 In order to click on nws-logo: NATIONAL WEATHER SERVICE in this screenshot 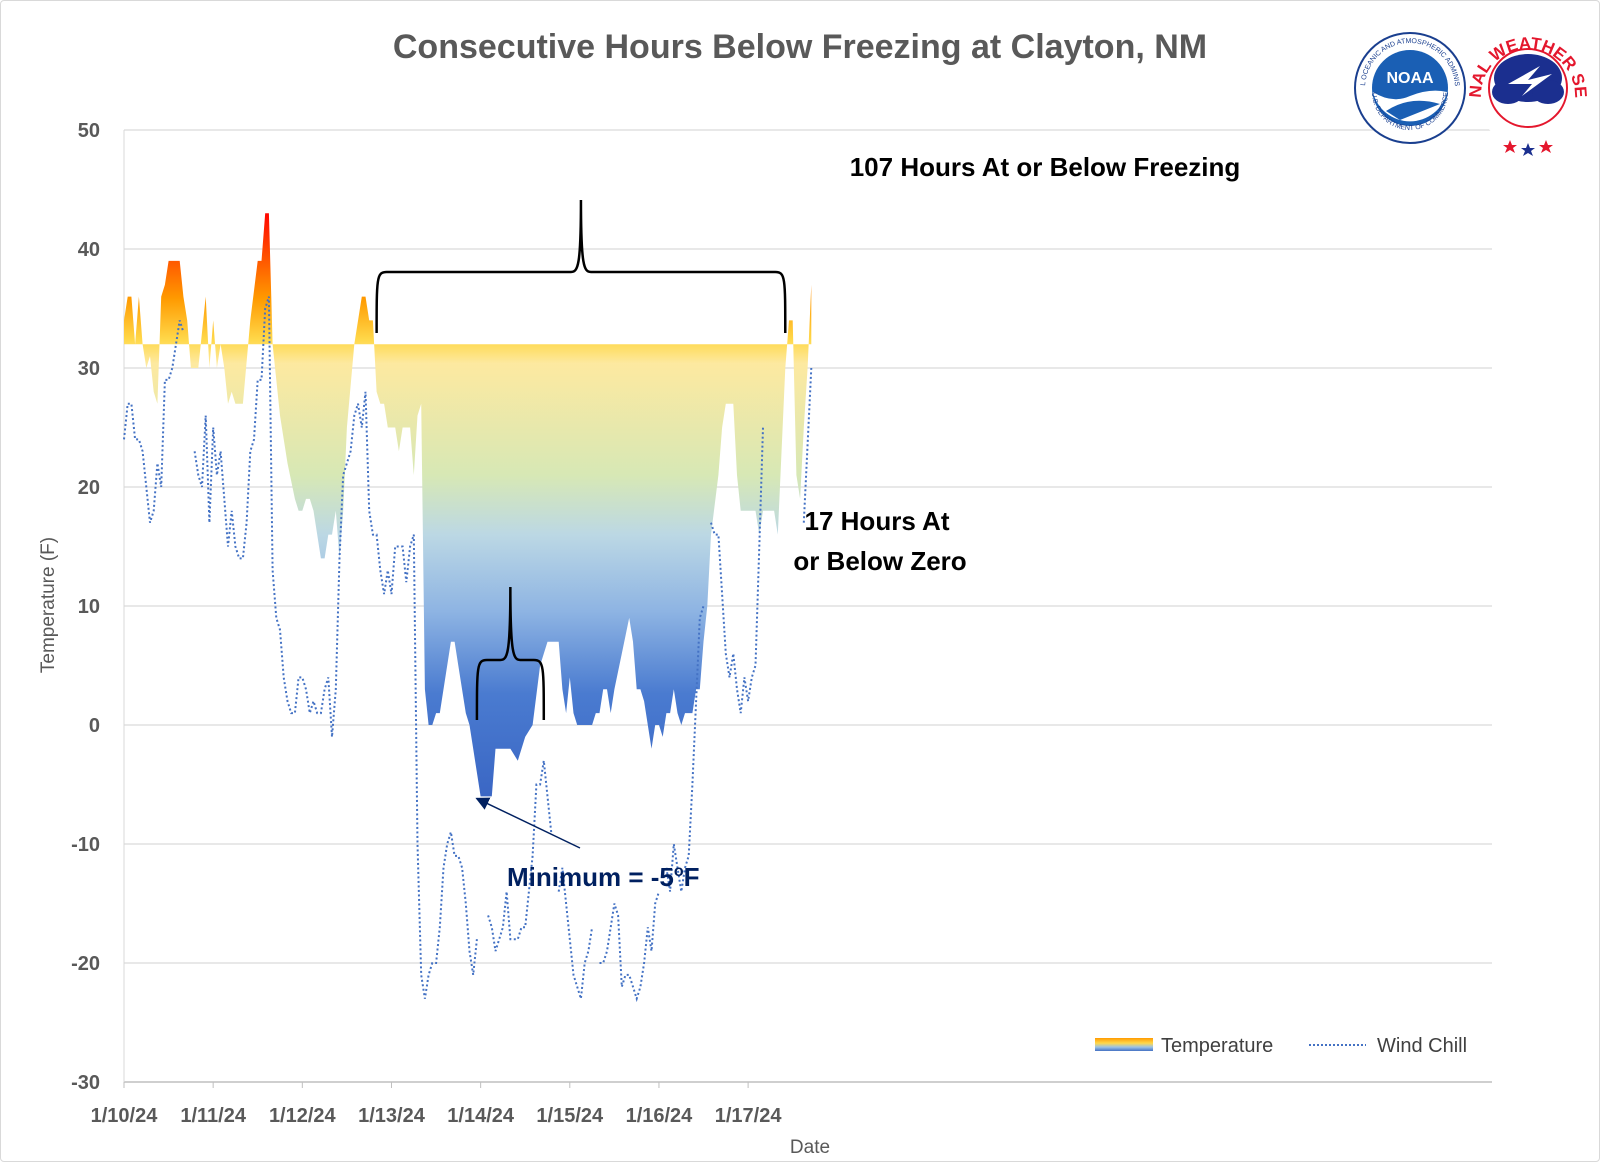, I will do `click(795, 78)`.